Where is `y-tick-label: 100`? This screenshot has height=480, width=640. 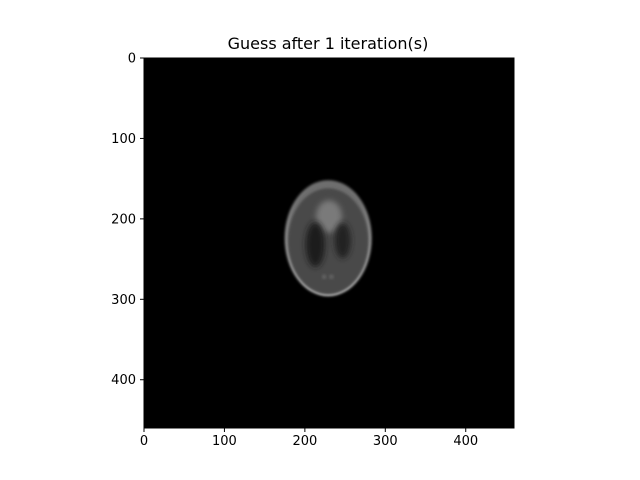
y-tick-label: 100 is located at coordinates (123, 139).